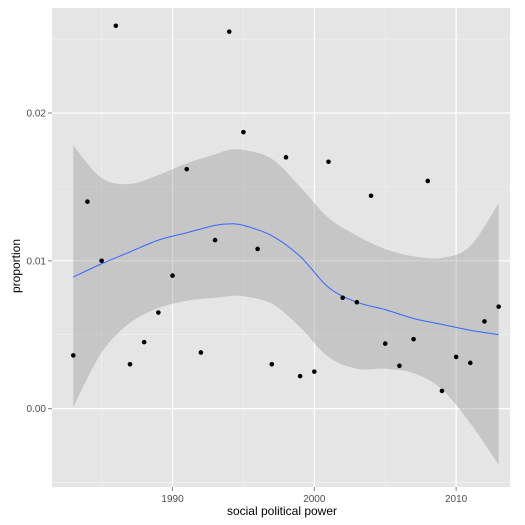 This screenshot has height=525, width=525. I want to click on y-axis-ticks: 0.00 0.01 0.02, so click(39, 261).